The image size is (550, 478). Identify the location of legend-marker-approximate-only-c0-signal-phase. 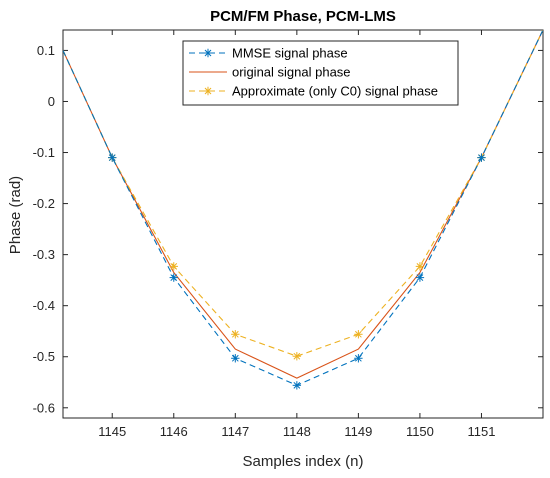
(208, 91).